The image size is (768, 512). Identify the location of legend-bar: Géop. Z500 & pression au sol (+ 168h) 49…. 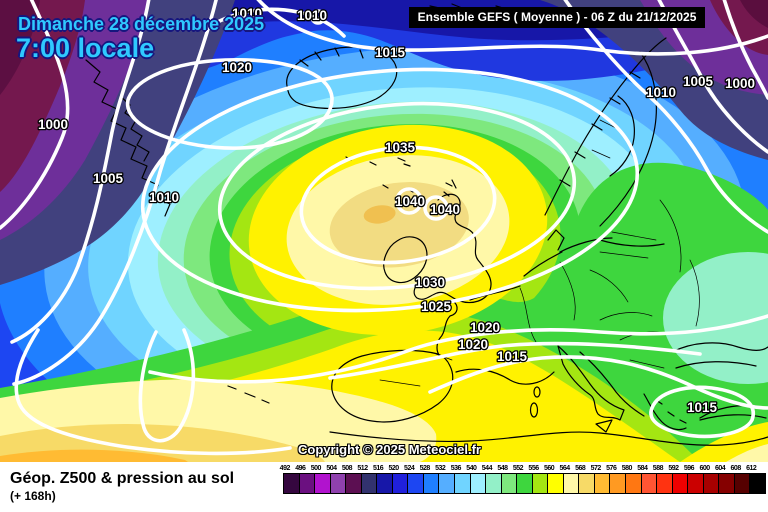
(384, 487).